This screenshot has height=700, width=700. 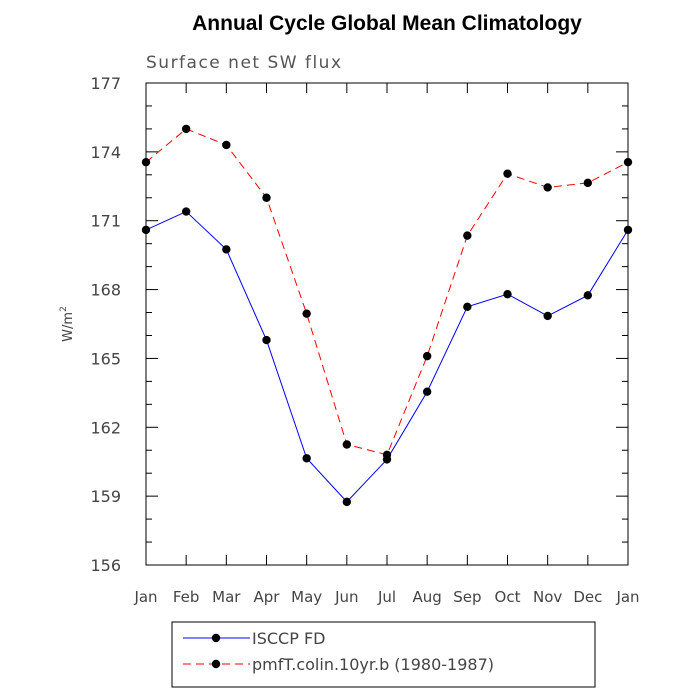 What do you see at coordinates (508, 597) in the screenshot?
I see `x-tick-label: Oct` at bounding box center [508, 597].